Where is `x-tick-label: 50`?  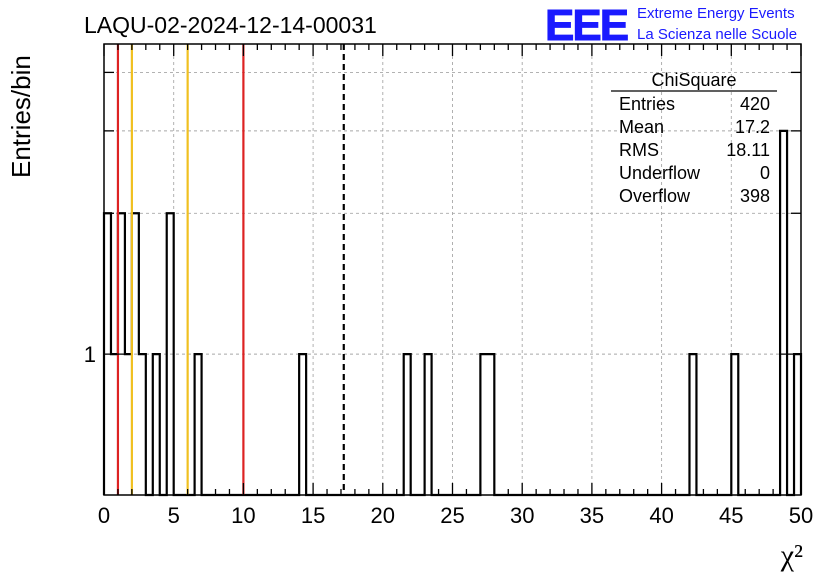
x-tick-label: 50 is located at coordinates (801, 515).